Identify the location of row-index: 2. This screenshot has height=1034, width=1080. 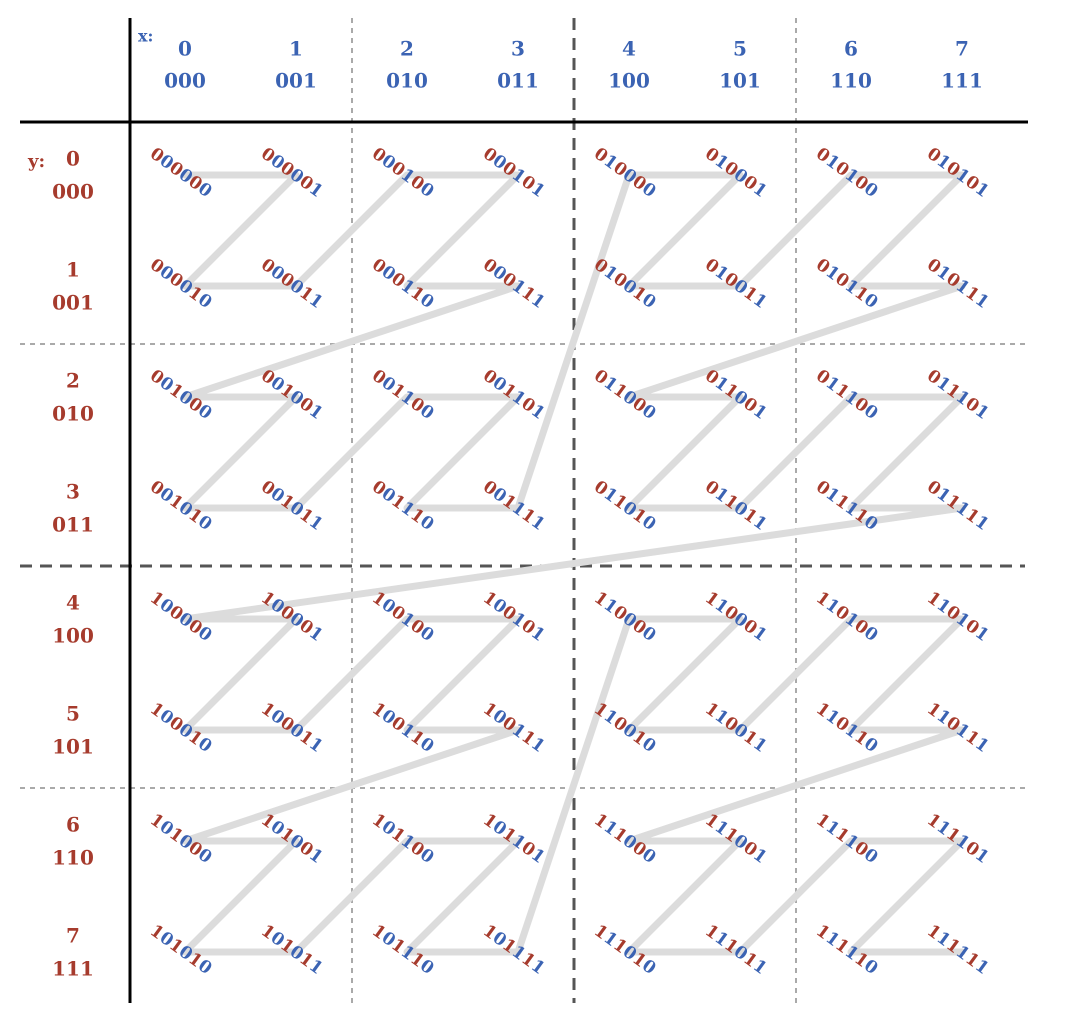
(73, 381).